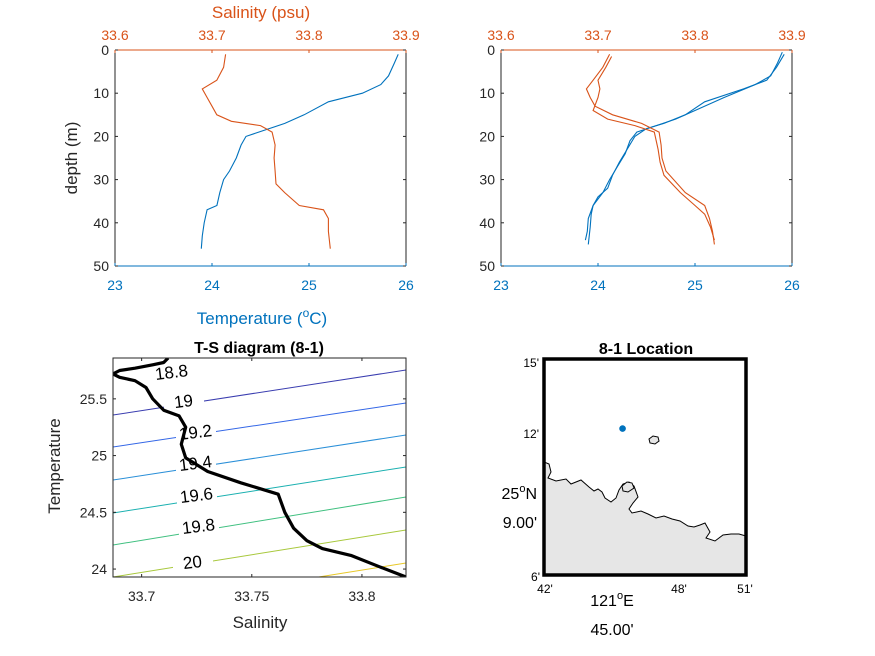 This screenshot has width=875, height=656. Describe the element at coordinates (306, 313) in the screenshot. I see `degree-superscript: o` at that location.